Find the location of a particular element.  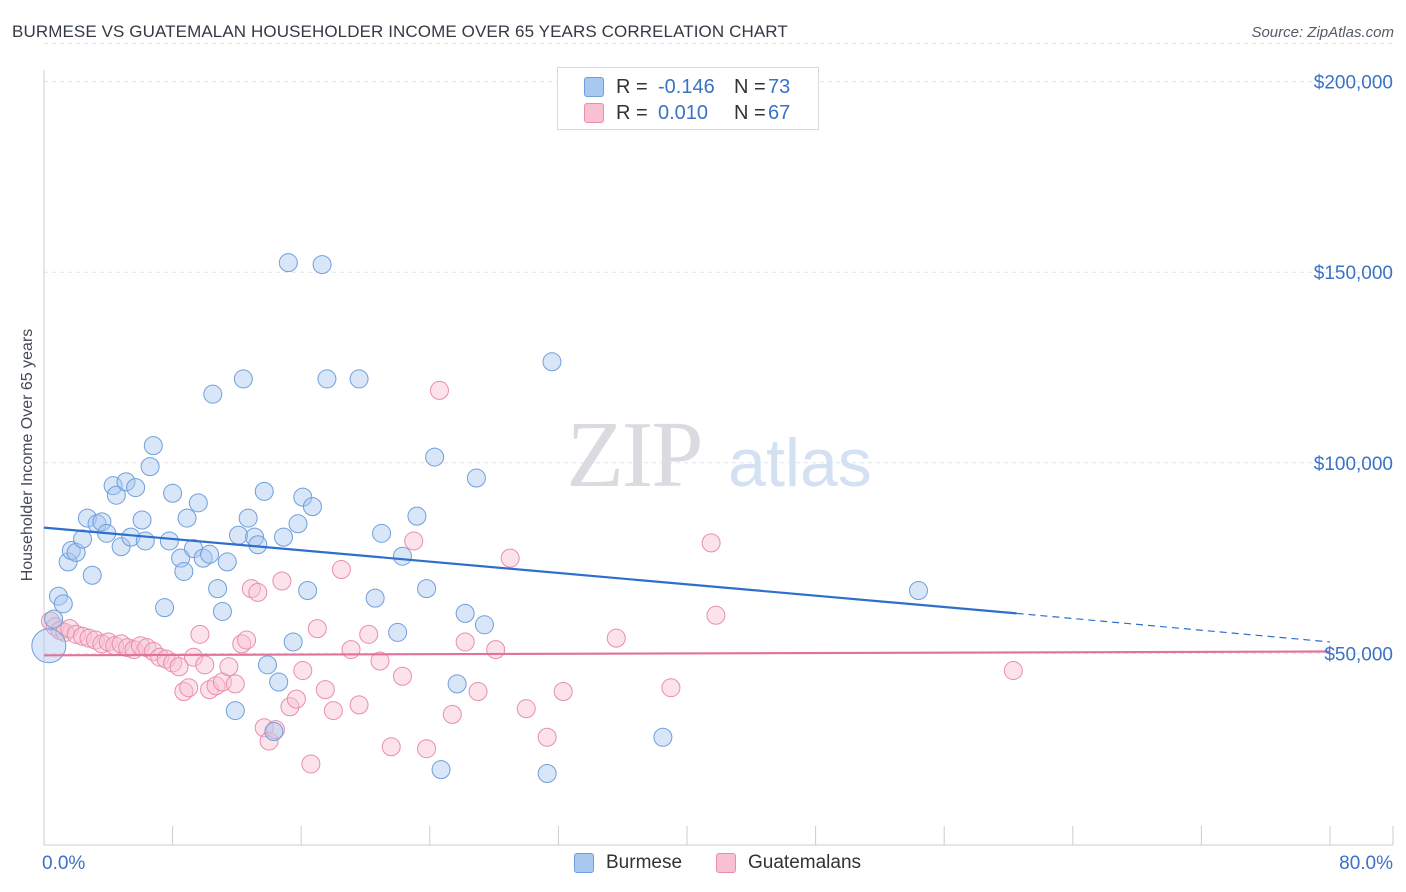

legend-r-value: -0.146 is located at coordinates (686, 86).